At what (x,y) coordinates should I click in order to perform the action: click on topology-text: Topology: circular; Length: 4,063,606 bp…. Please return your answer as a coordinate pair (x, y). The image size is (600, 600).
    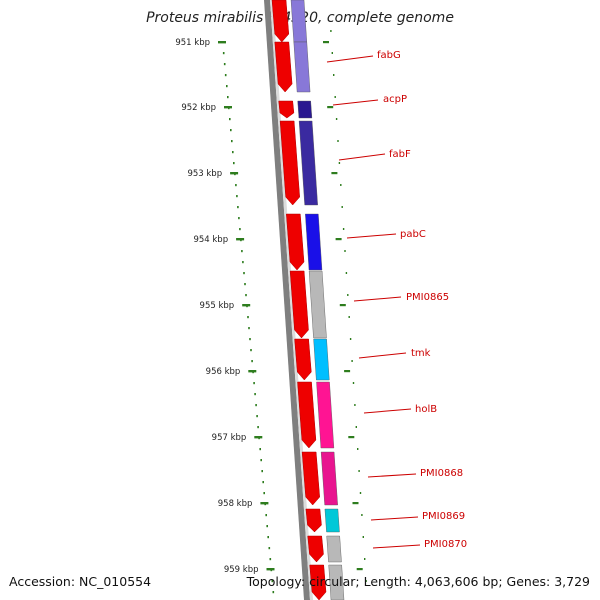
    Looking at the image, I should click on (418, 581).